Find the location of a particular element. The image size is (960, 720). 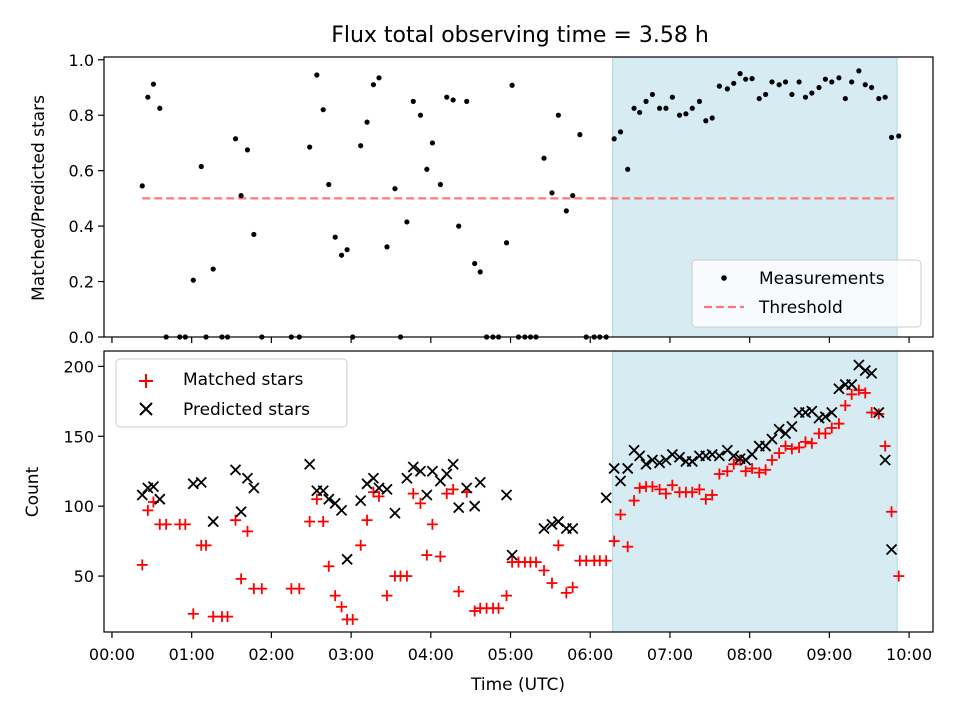

top-legend-box is located at coordinates (806, 293).